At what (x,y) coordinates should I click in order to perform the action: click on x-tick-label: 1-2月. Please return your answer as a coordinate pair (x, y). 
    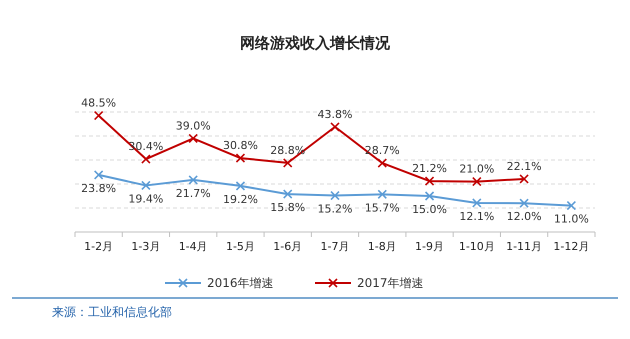
    Looking at the image, I should click on (99, 246).